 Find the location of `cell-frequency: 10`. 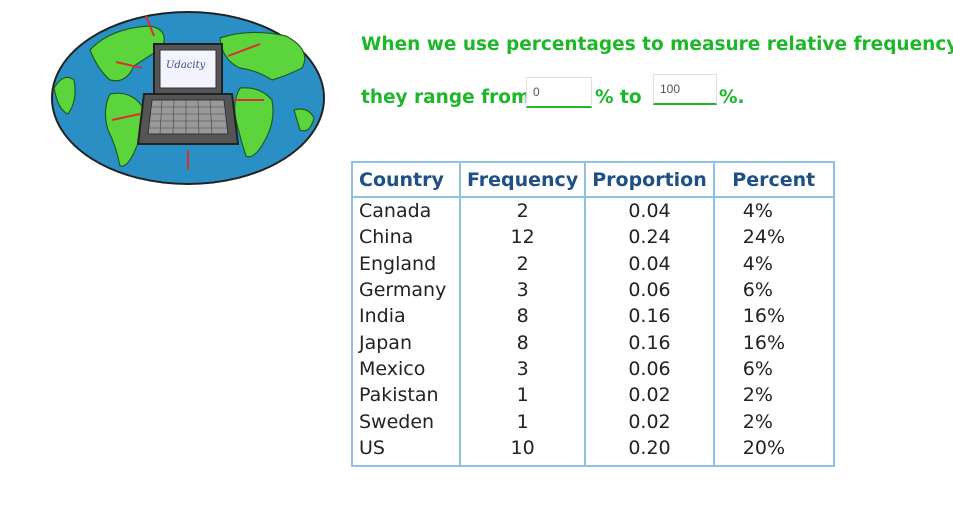

cell-frequency: 10 is located at coordinates (523, 450).